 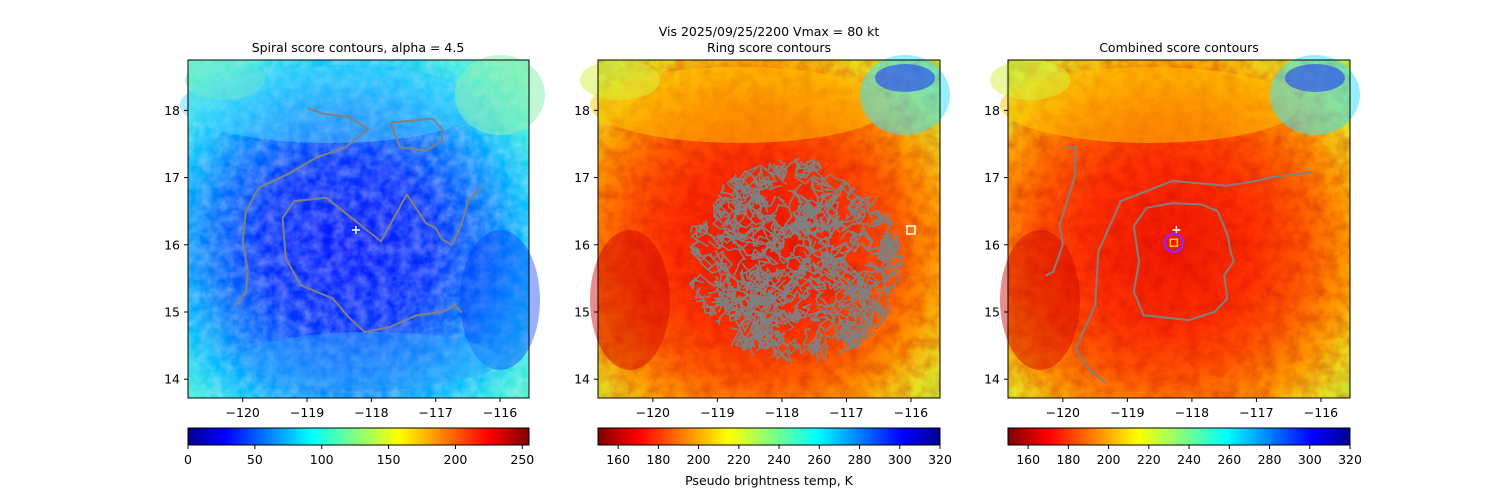 I want to click on panel-ring-colorbar-ticks: 160 180 200 220 240 260 280 300 320, so click(x=779, y=456).